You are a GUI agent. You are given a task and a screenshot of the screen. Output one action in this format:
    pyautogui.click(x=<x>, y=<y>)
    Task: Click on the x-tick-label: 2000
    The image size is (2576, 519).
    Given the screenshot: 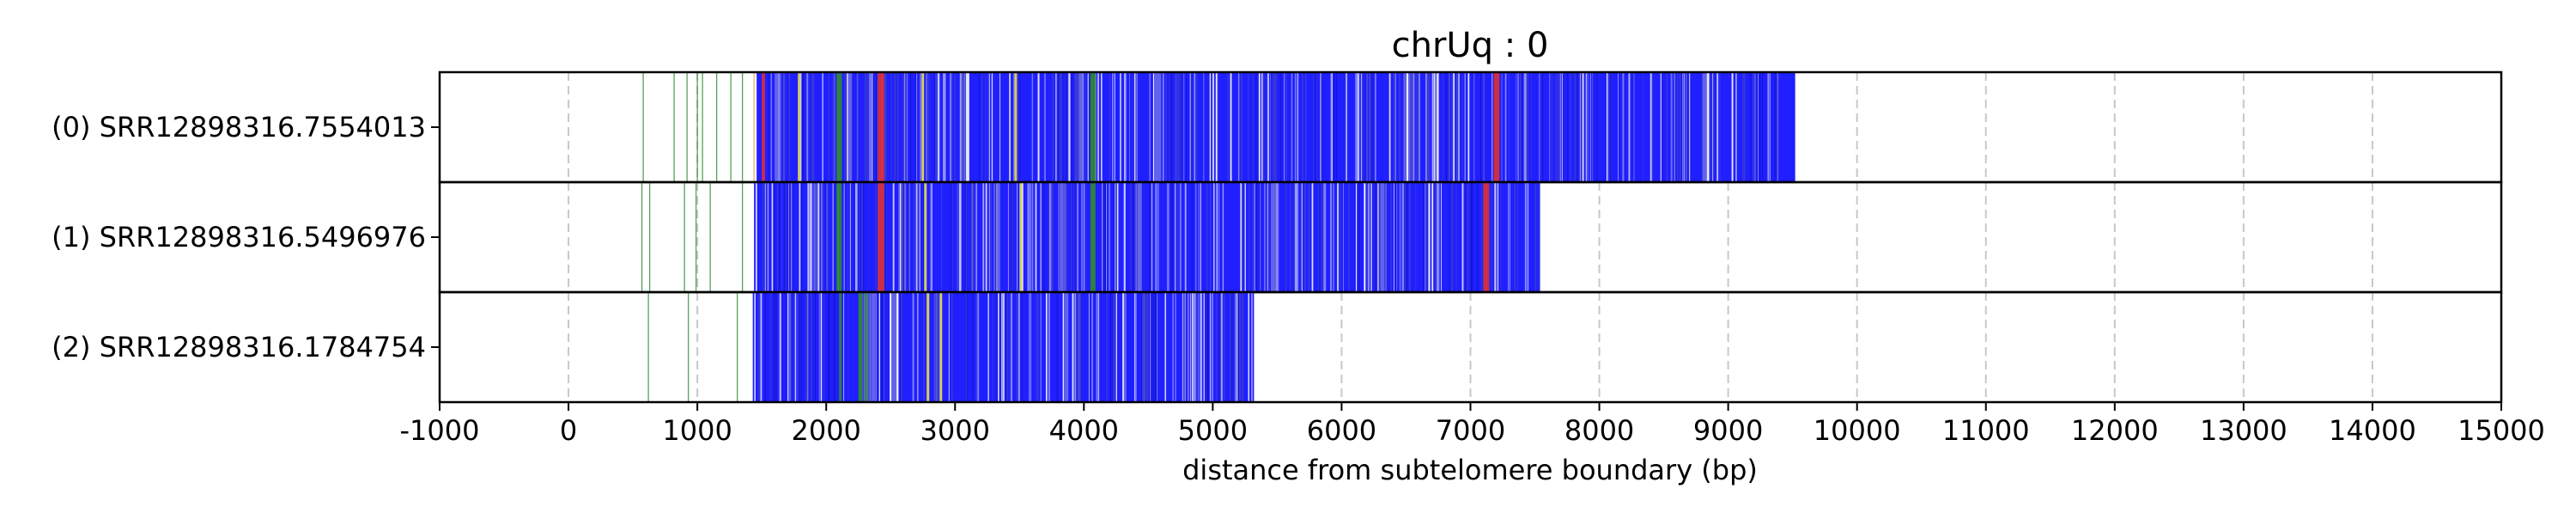 What is the action you would take?
    pyautogui.click(x=825, y=430)
    